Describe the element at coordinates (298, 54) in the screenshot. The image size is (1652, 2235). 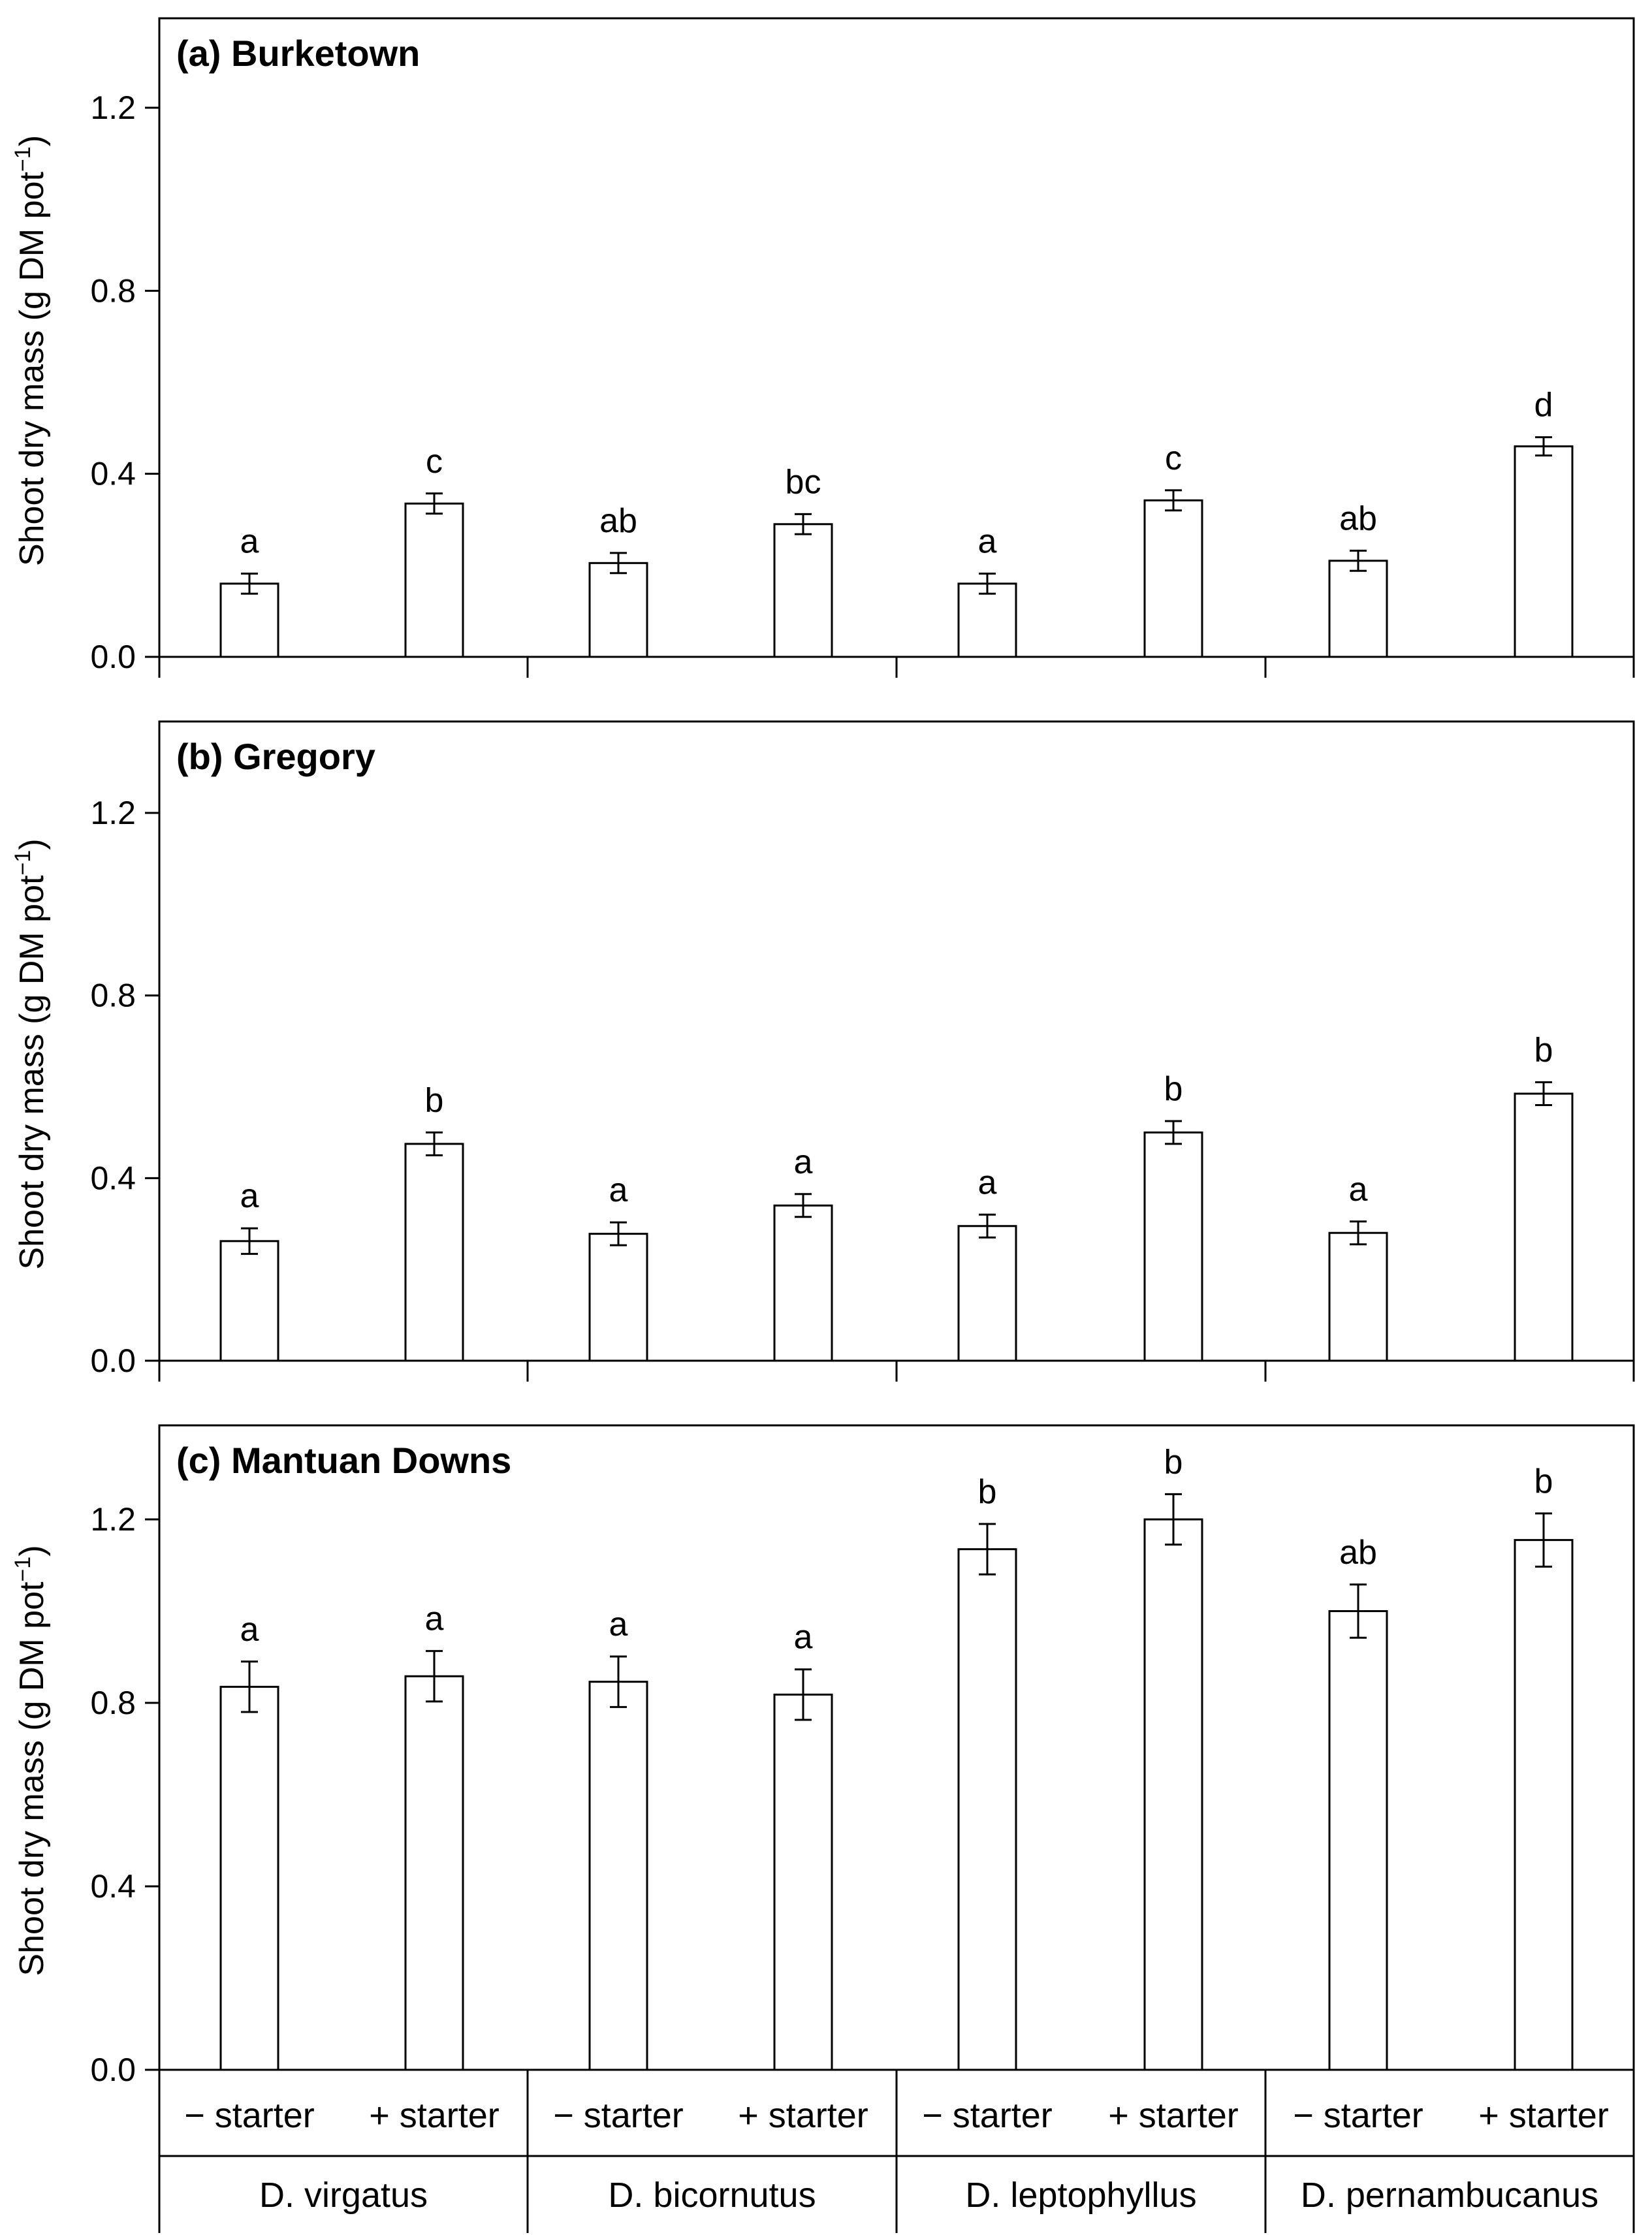
I see `panel-title: (a) Burketown` at that location.